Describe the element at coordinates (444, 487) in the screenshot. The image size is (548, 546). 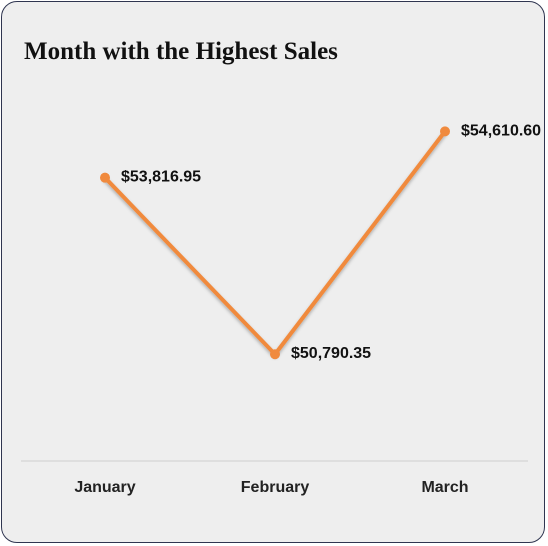
I see `x-tick-label-march: March` at that location.